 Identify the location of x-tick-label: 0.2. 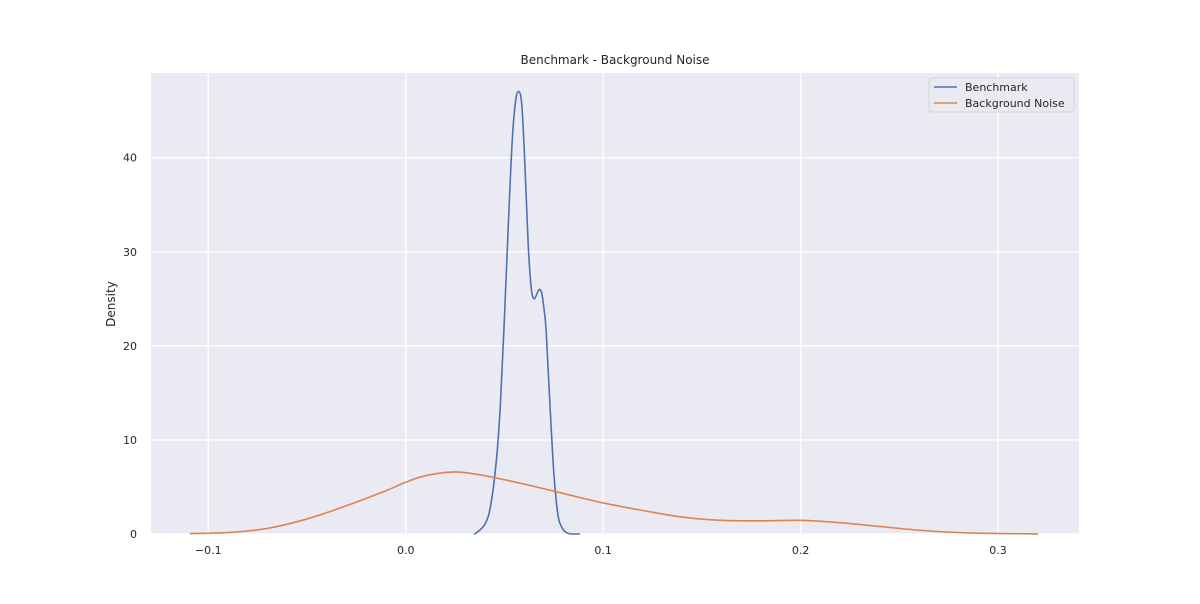
(801, 550).